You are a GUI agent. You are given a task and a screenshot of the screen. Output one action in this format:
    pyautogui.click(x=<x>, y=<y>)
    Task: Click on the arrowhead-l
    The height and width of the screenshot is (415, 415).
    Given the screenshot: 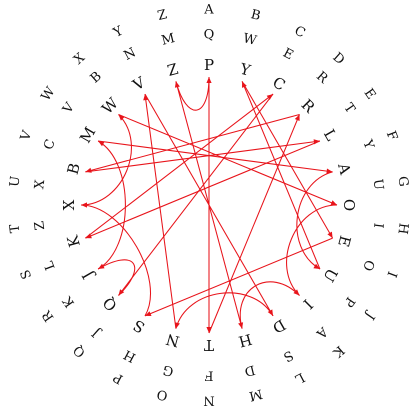 What is the action you would take?
    pyautogui.click(x=316, y=142)
    